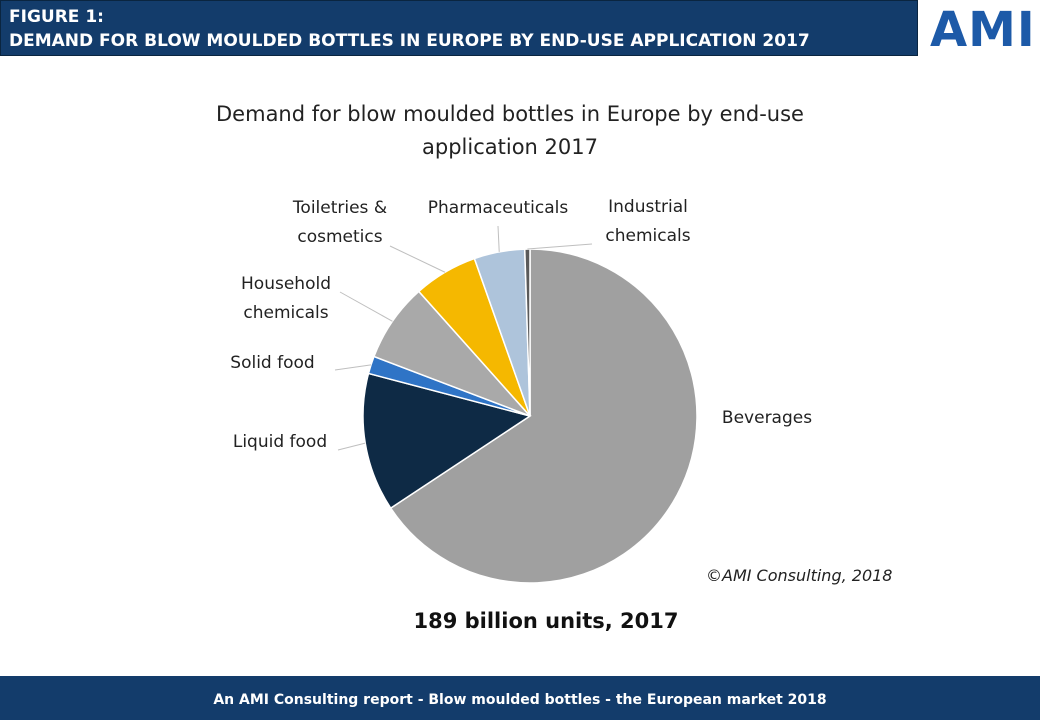  I want to click on logo: AMI, so click(983, 30).